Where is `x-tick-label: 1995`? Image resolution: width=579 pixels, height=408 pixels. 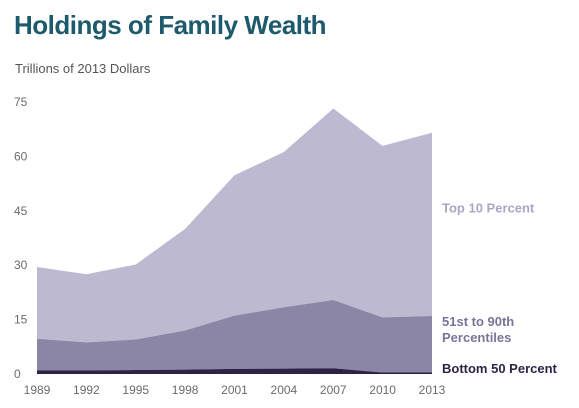 x-tick-label: 1995 is located at coordinates (135, 390).